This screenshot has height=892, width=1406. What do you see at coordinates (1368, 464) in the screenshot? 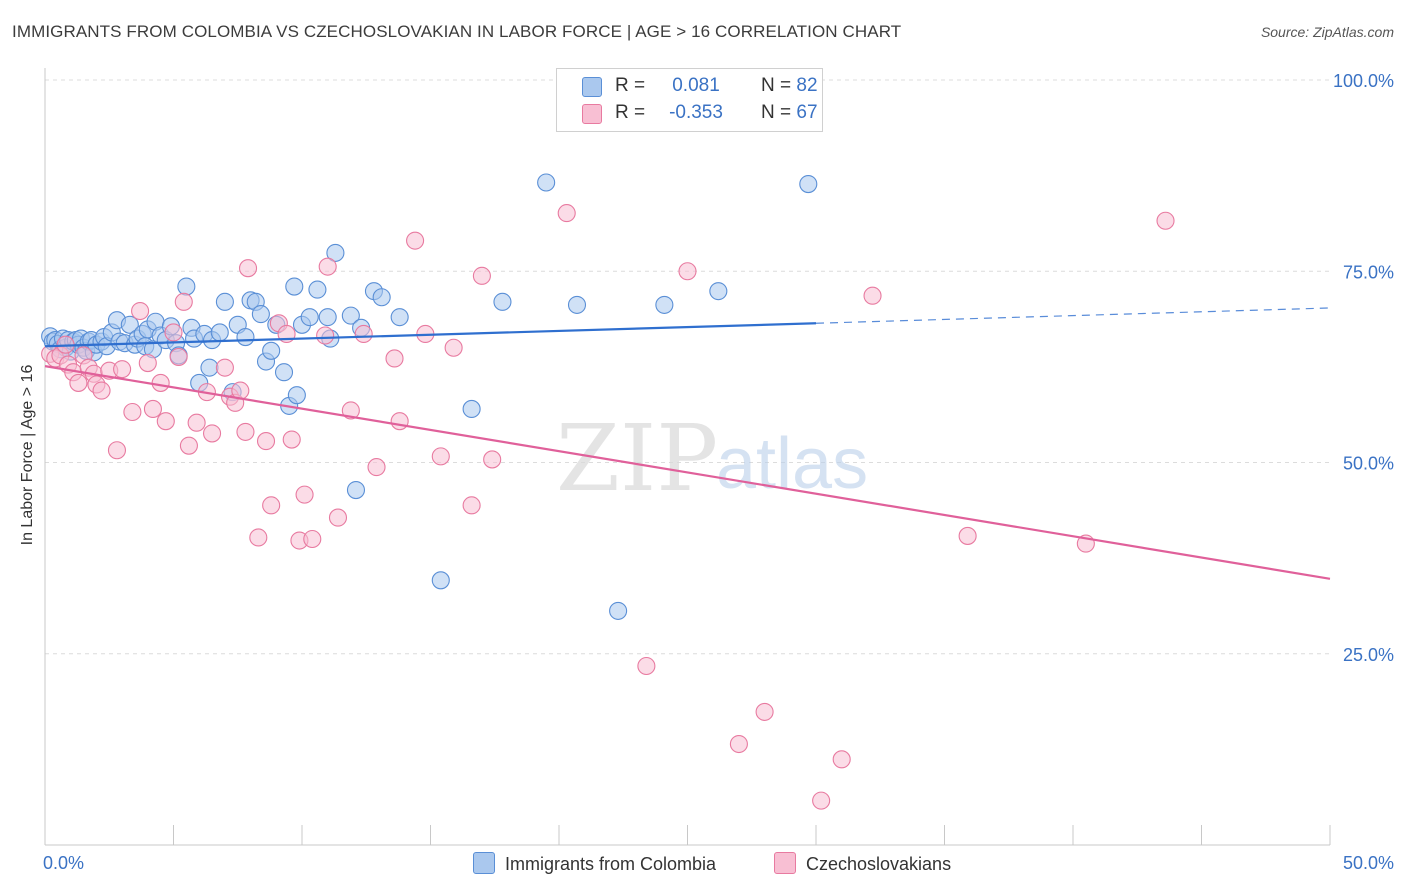
I see `y-tick-label-1: 50.0%` at bounding box center [1368, 464].